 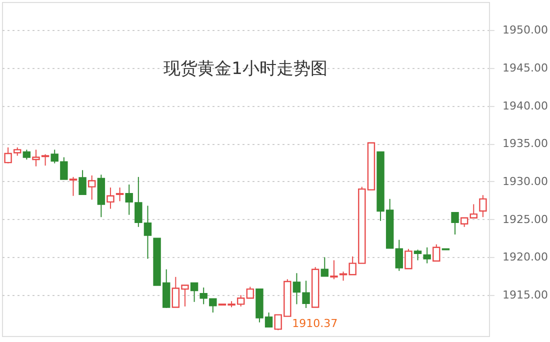 I want to click on annotation: 1910.37, so click(x=315, y=323).